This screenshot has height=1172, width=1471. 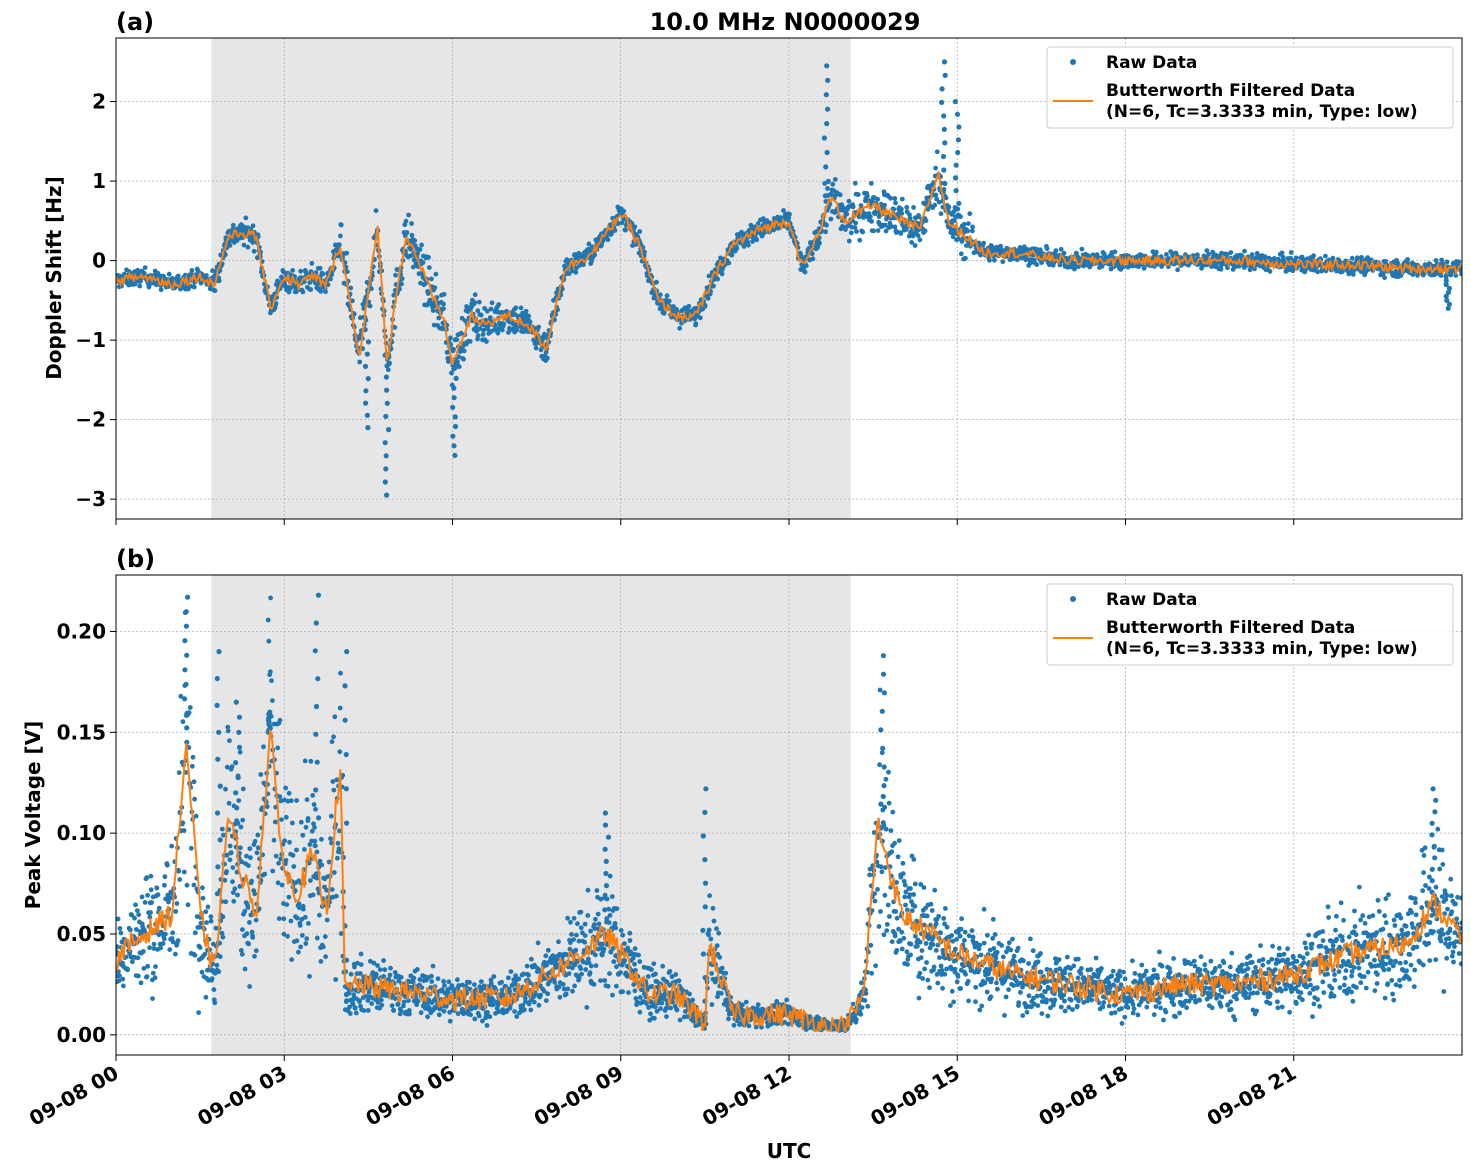 I want to click on figure-title: 10.0 MHz N0000029, so click(x=785, y=22).